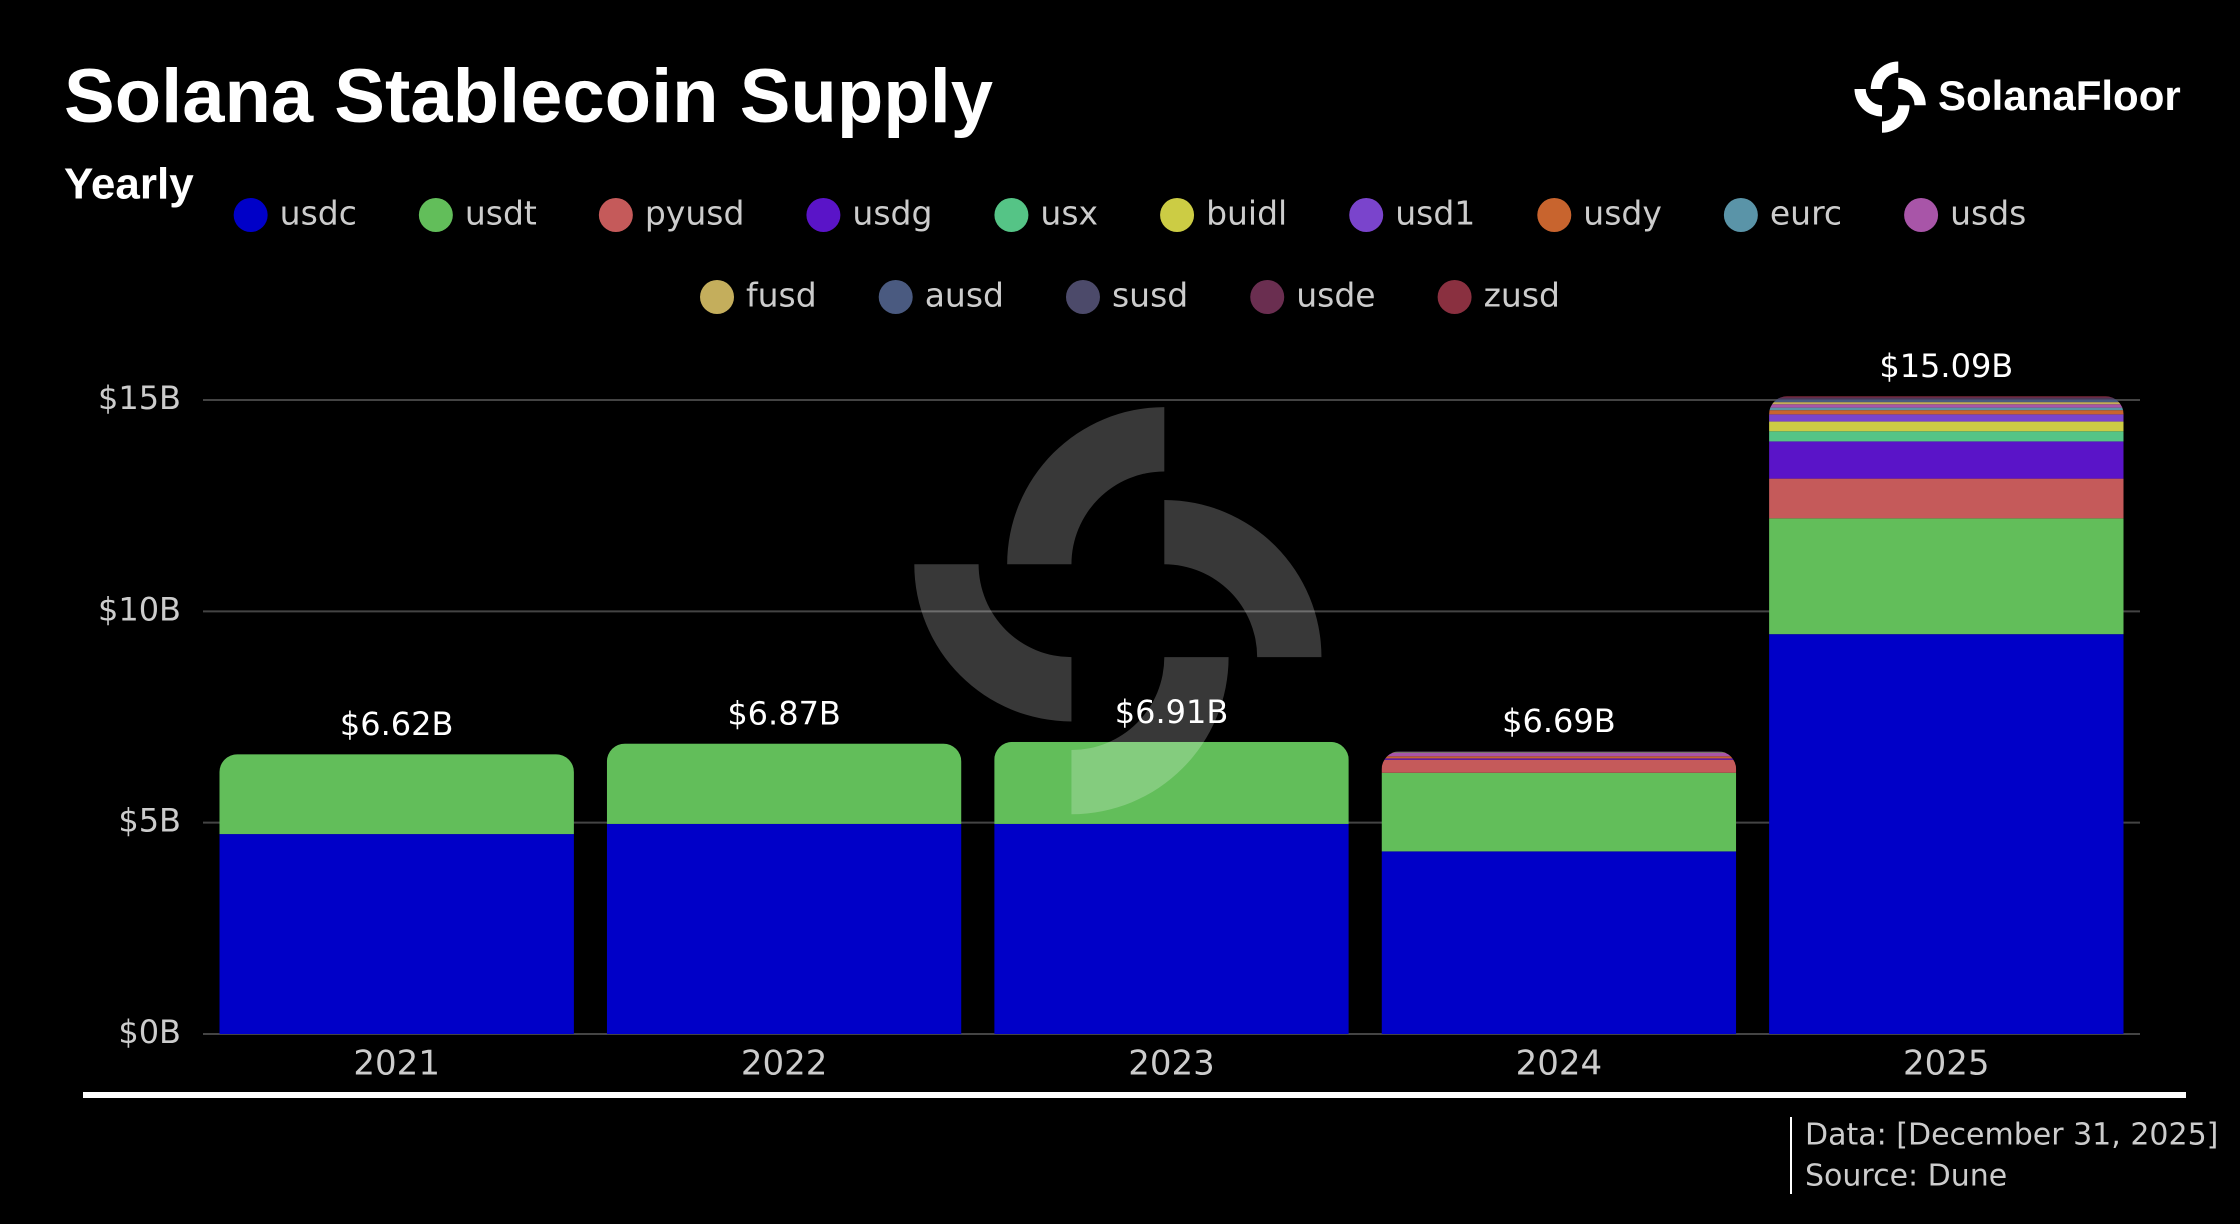  I want to click on legend-item: zusd, so click(1498, 295).